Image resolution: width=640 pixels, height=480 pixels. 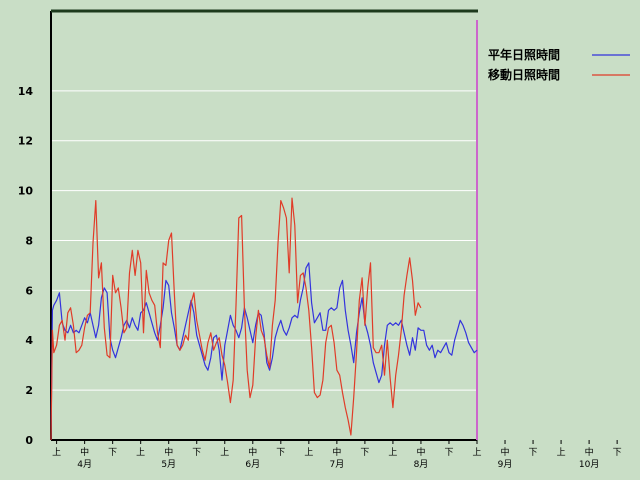 What do you see at coordinates (168, 464) in the screenshot?
I see `month-label: 5月` at bounding box center [168, 464].